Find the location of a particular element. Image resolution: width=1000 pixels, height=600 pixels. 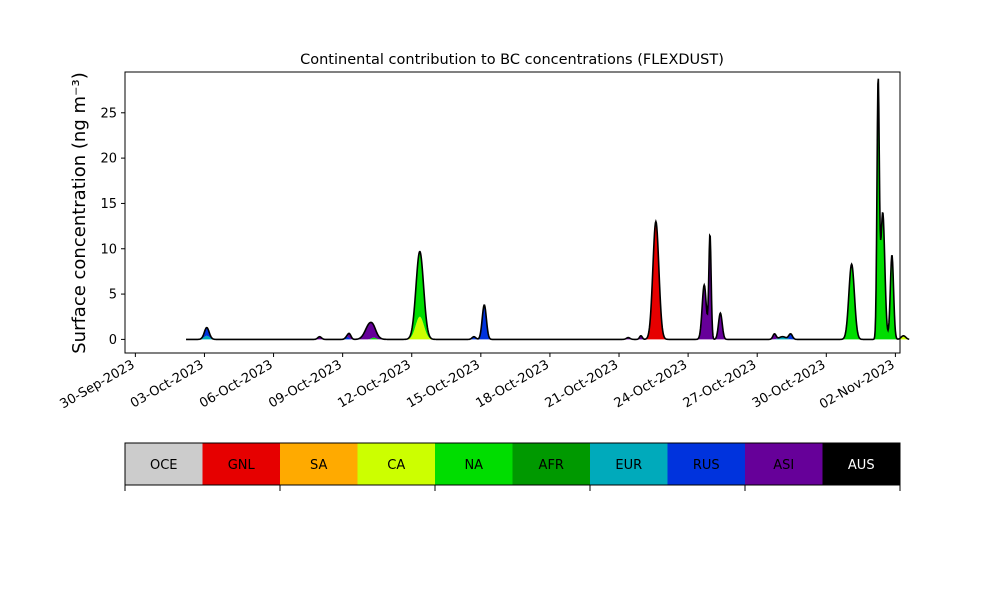

x-tick-label: 30-Sep-2023 is located at coordinates (98, 384).